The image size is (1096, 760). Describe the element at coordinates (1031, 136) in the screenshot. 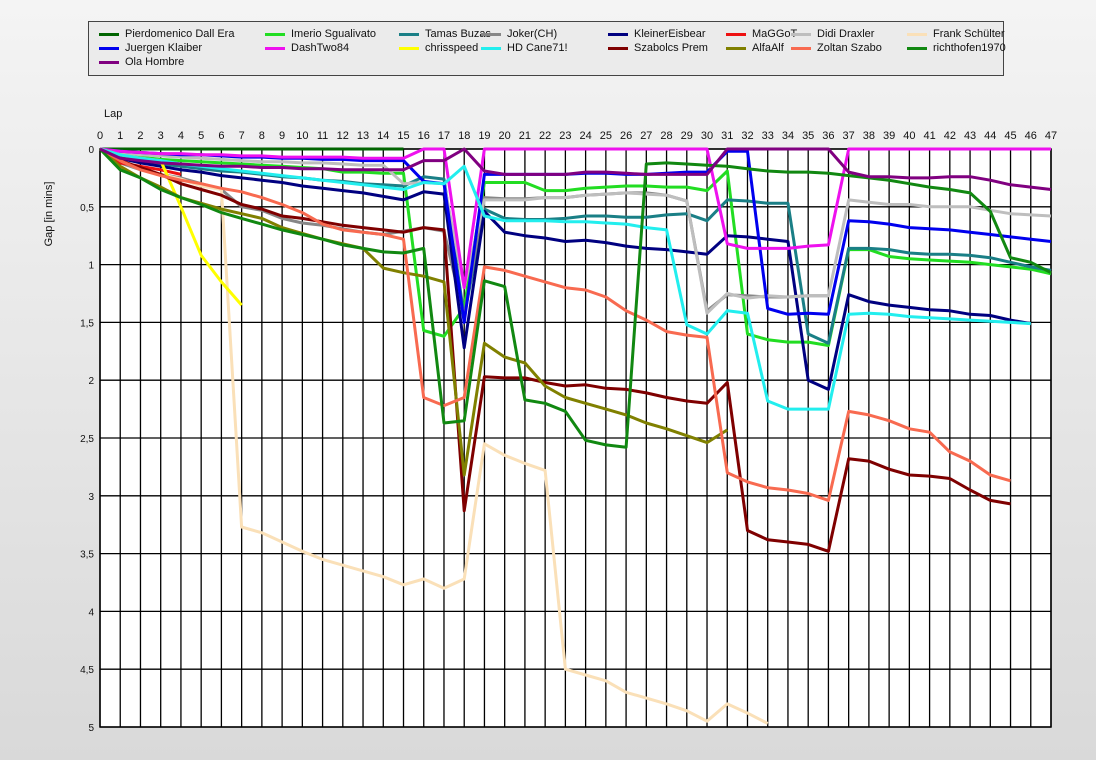

I see `x-tick-label: 46` at that location.